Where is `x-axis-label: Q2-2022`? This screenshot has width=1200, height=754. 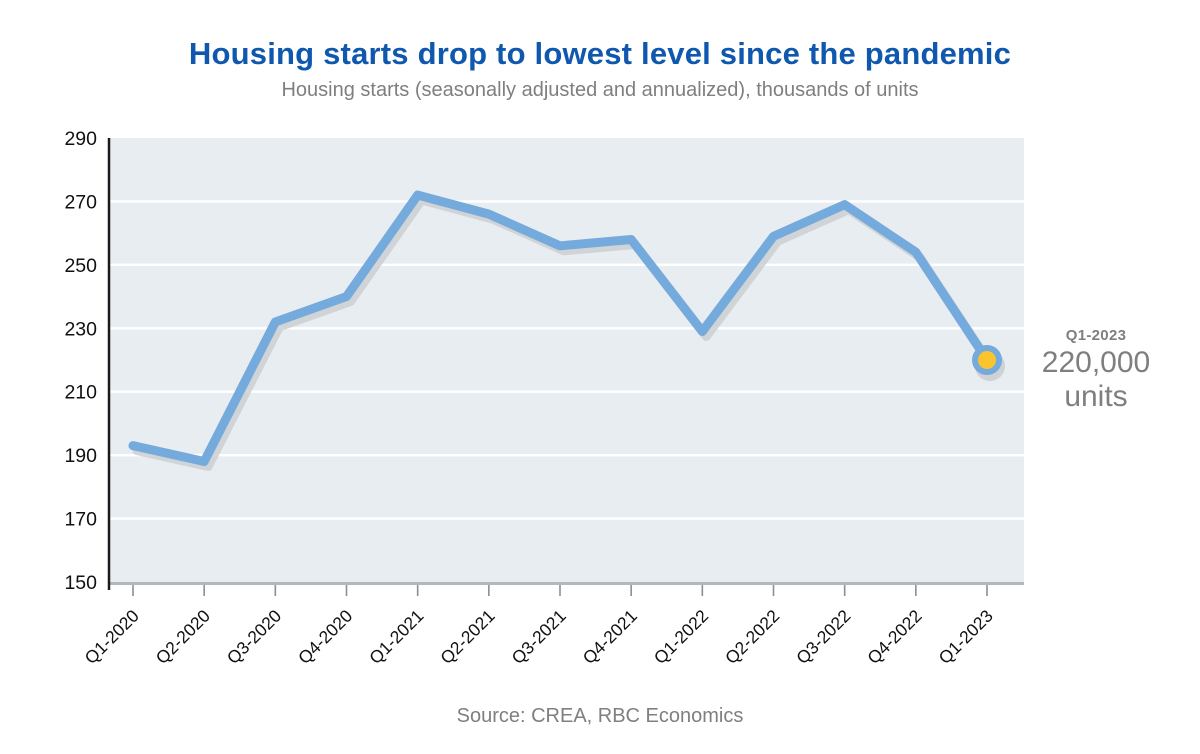
x-axis-label: Q2-2022 is located at coordinates (752, 637).